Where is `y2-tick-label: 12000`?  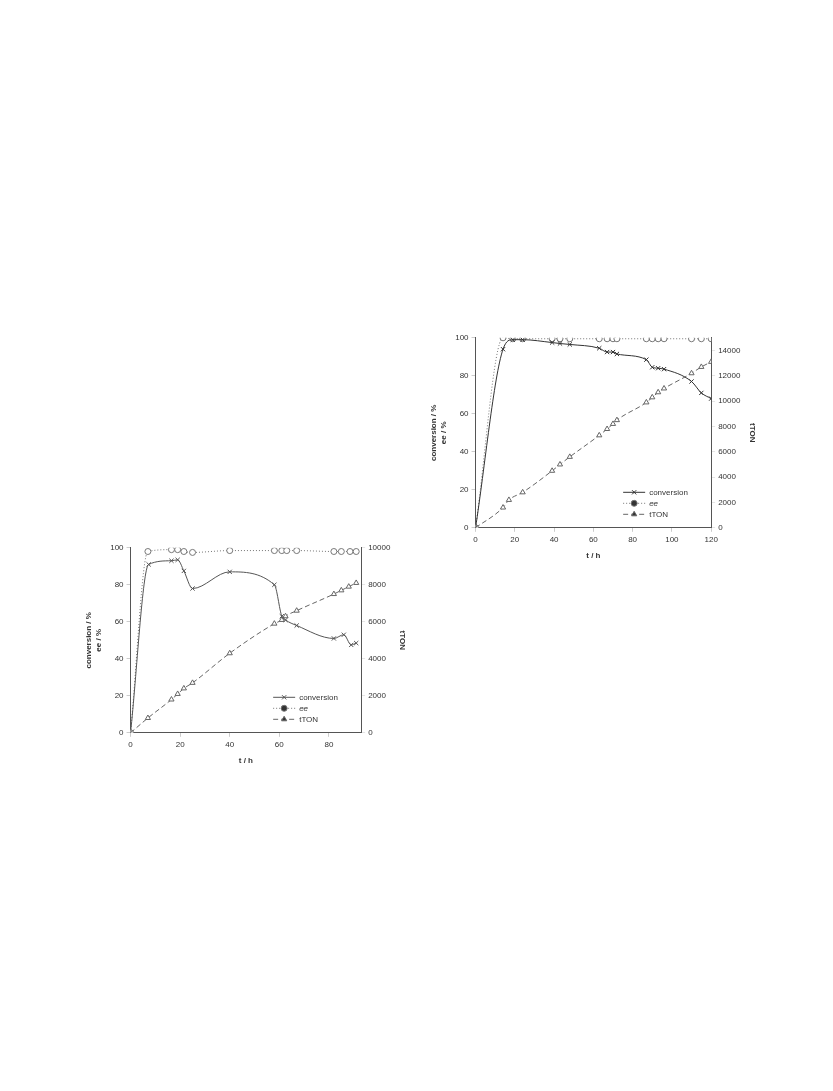 y2-tick-label: 12000 is located at coordinates (729, 375).